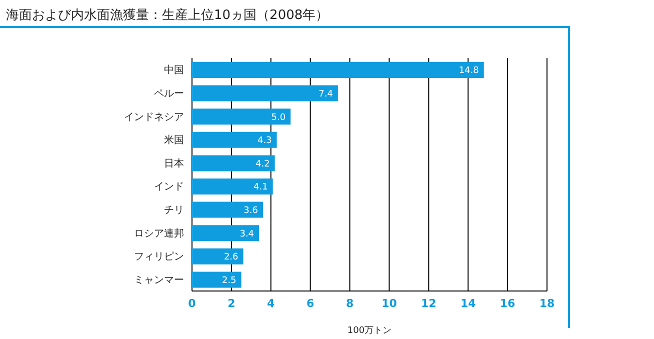 This screenshot has height=339, width=654. Describe the element at coordinates (468, 303) in the screenshot. I see `x-tick-label: 14` at that location.